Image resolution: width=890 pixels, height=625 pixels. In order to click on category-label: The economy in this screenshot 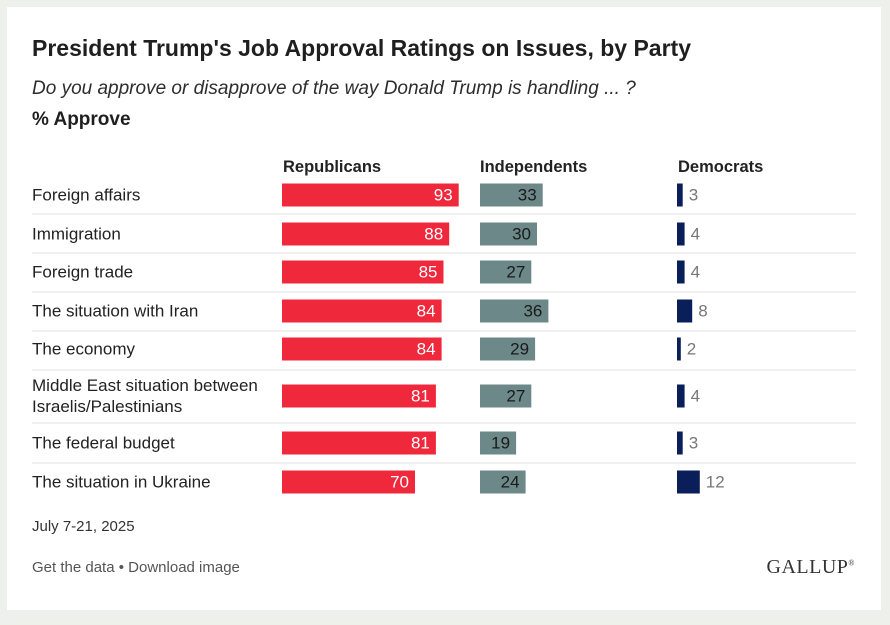, I will do `click(83, 349)`.